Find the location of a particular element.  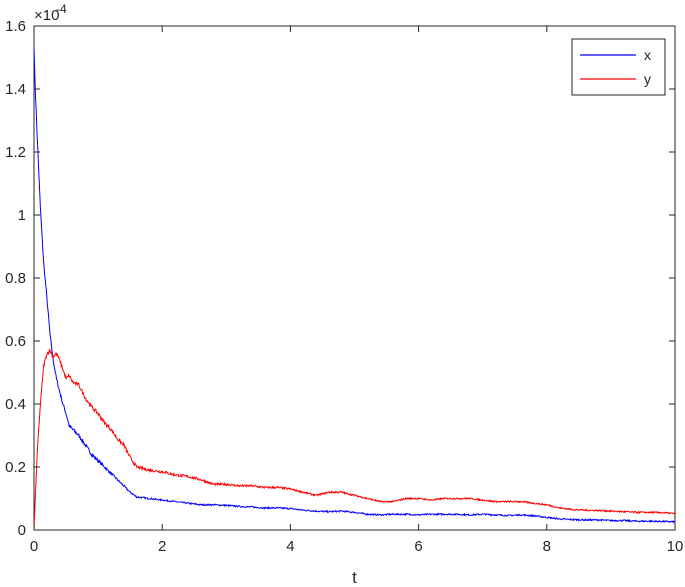

legend-label-y: y is located at coordinates (647, 79).